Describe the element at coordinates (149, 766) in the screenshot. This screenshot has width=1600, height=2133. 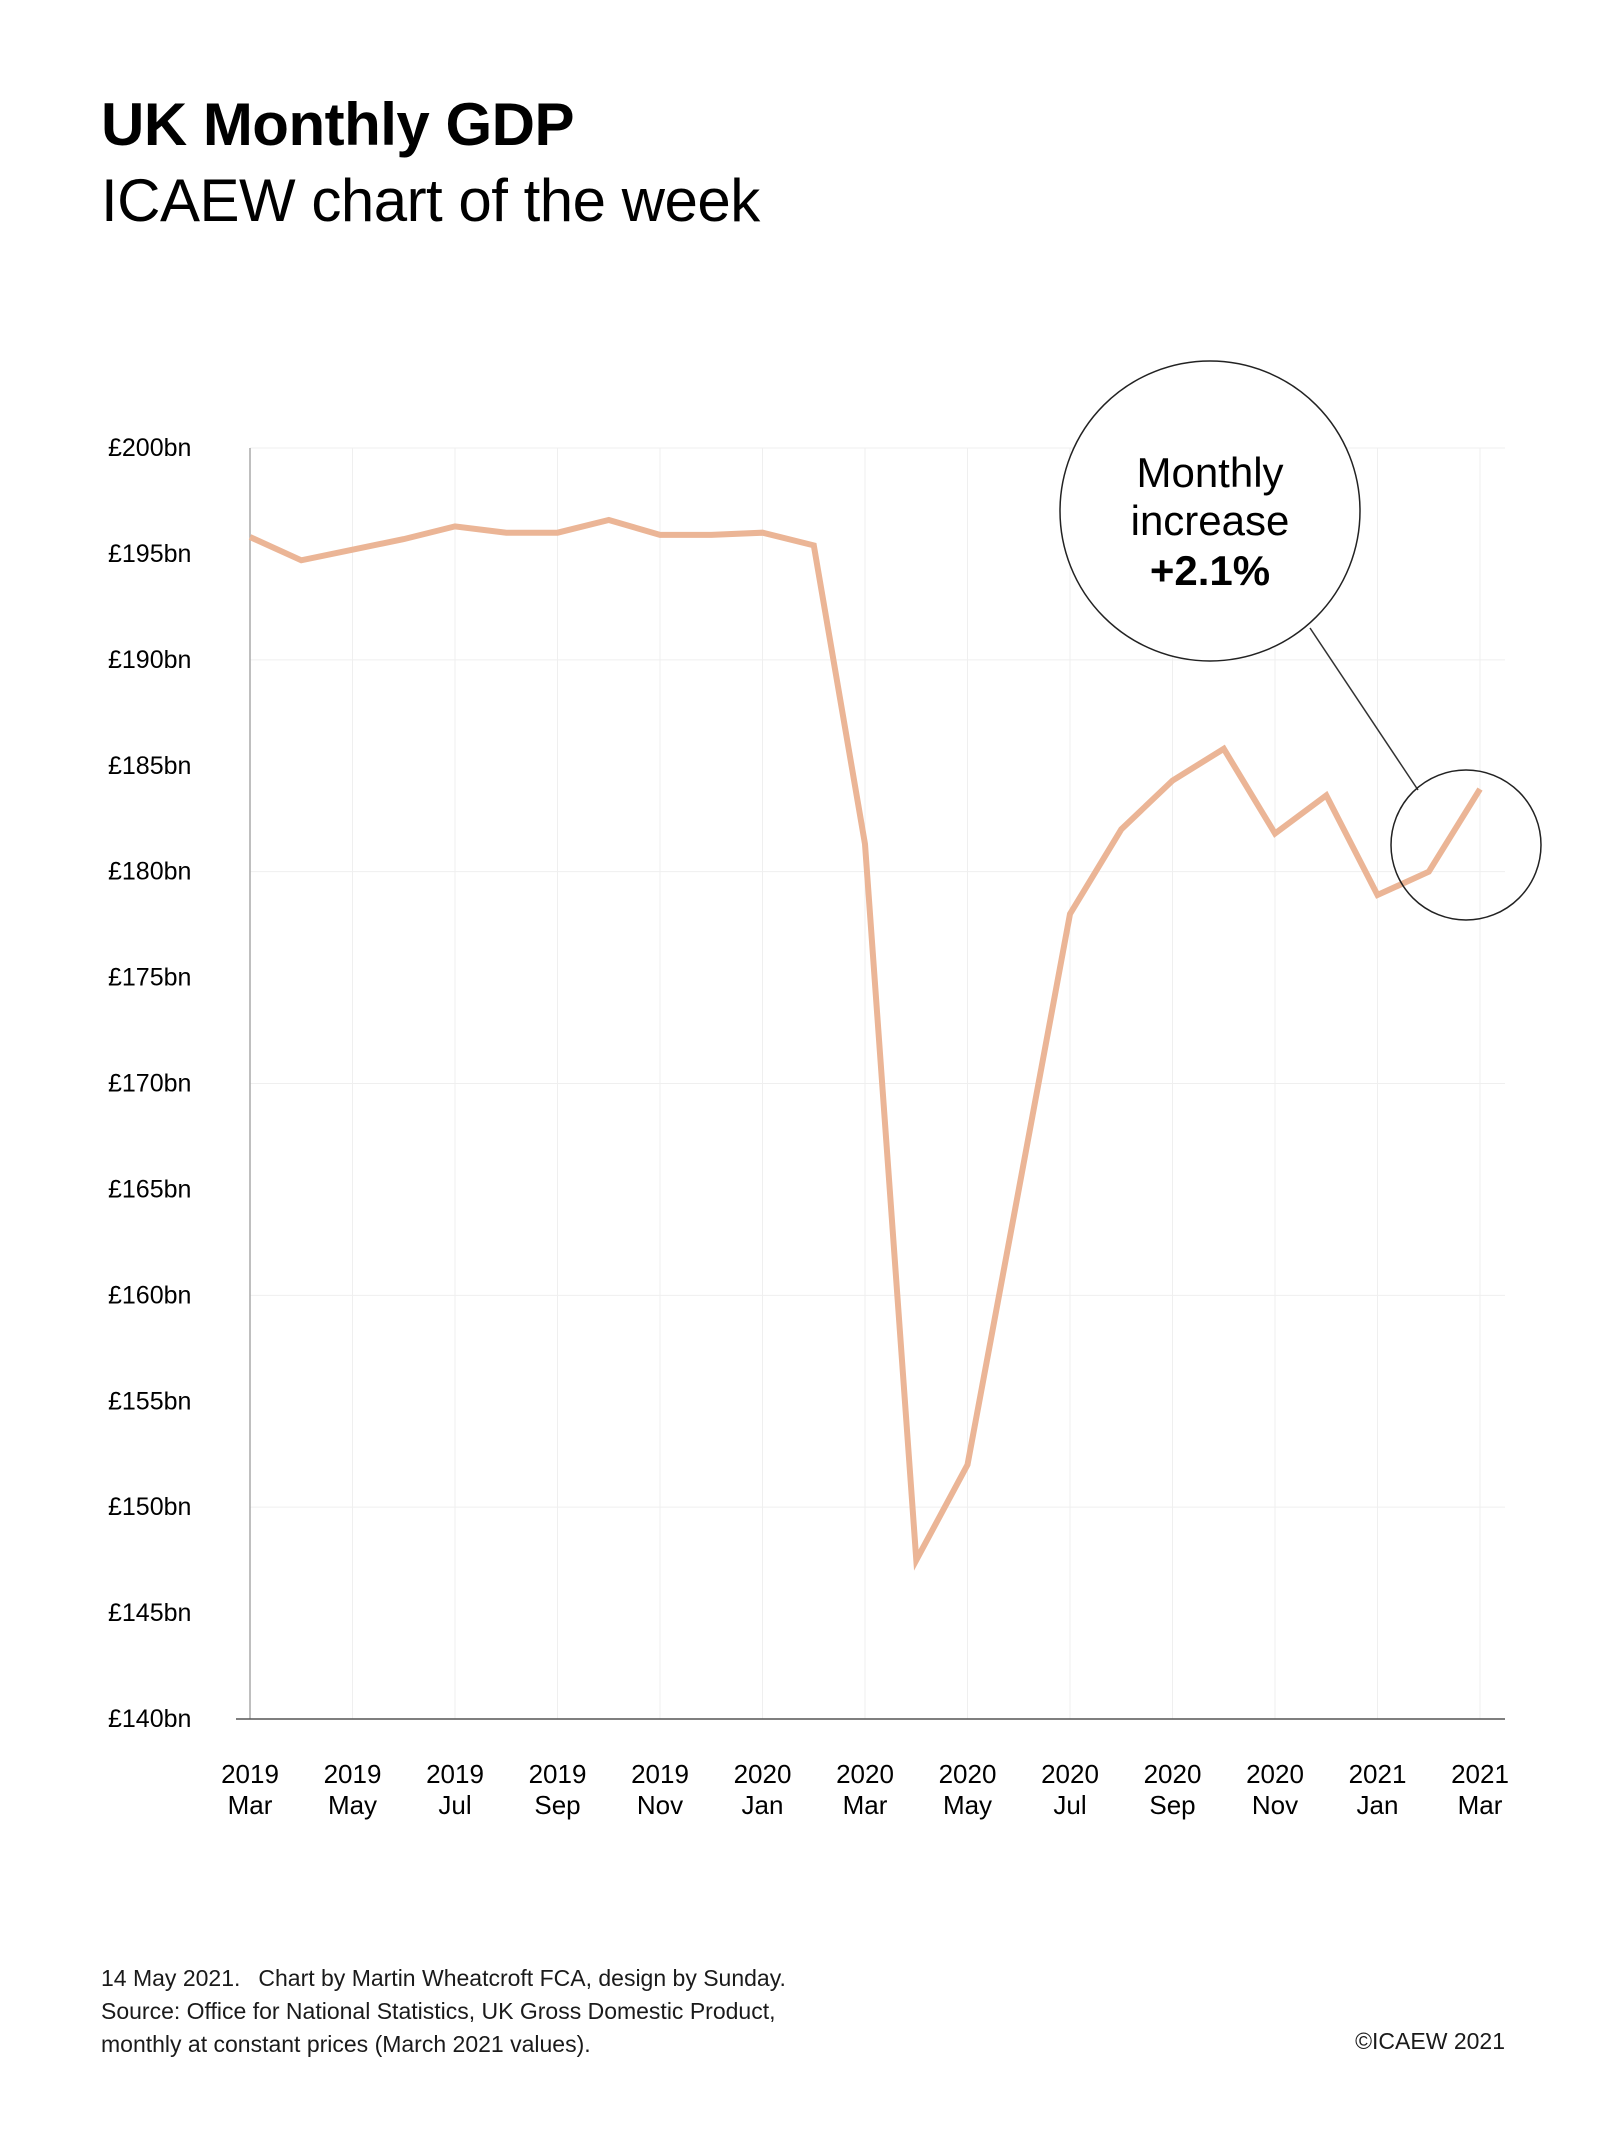
I see `y-tick-label: £185bn` at that location.